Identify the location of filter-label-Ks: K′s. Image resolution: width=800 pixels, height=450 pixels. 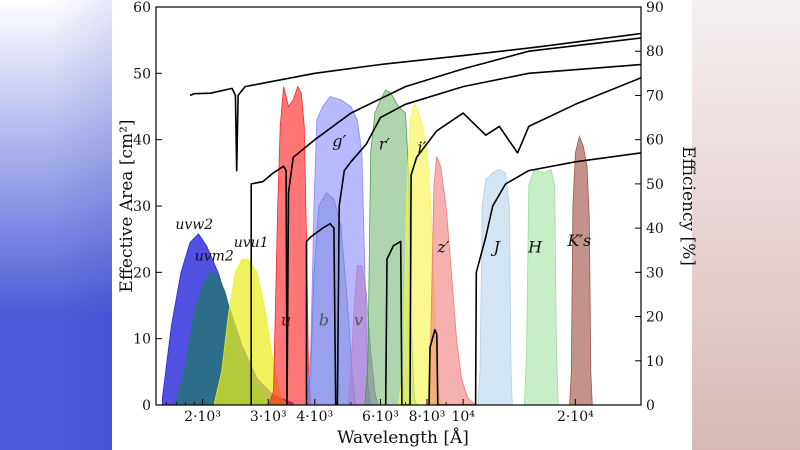
(578, 240).